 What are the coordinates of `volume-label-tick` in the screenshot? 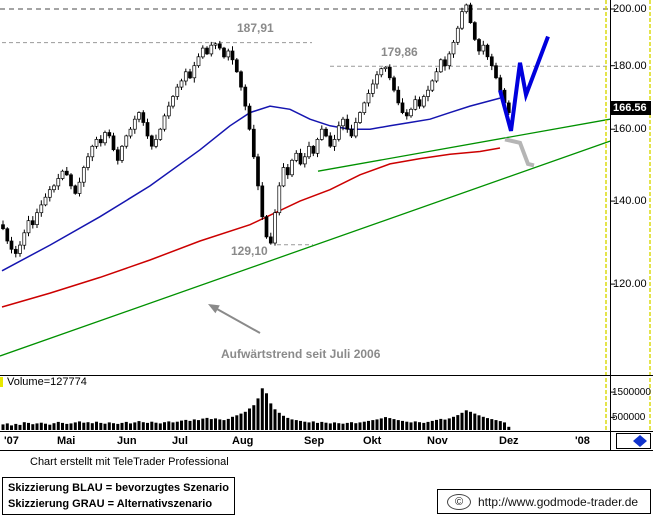 It's located at (1, 382).